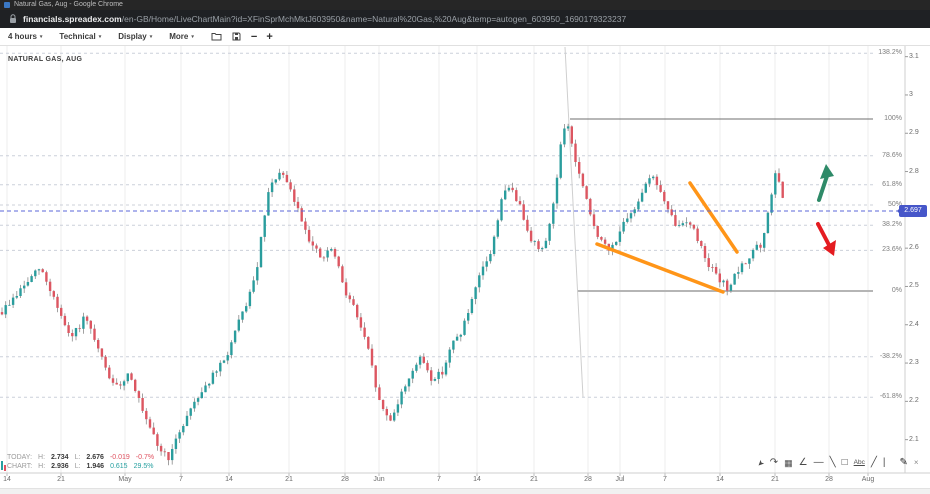 The height and width of the screenshot is (494, 930). Describe the element at coordinates (42, 457) in the screenshot. I see `today-high-label: H:` at that location.